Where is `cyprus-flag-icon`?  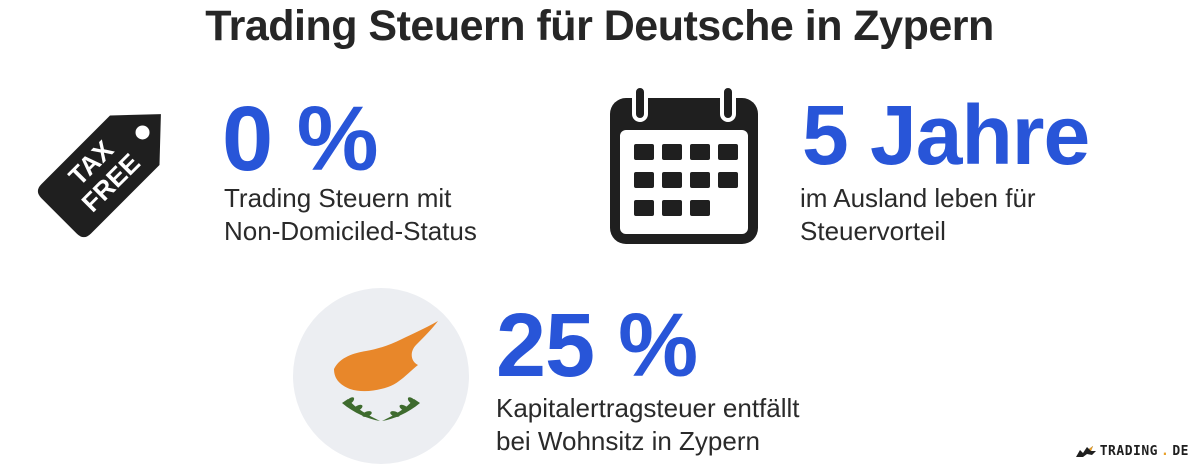
cyprus-flag-icon is located at coordinates (381, 376).